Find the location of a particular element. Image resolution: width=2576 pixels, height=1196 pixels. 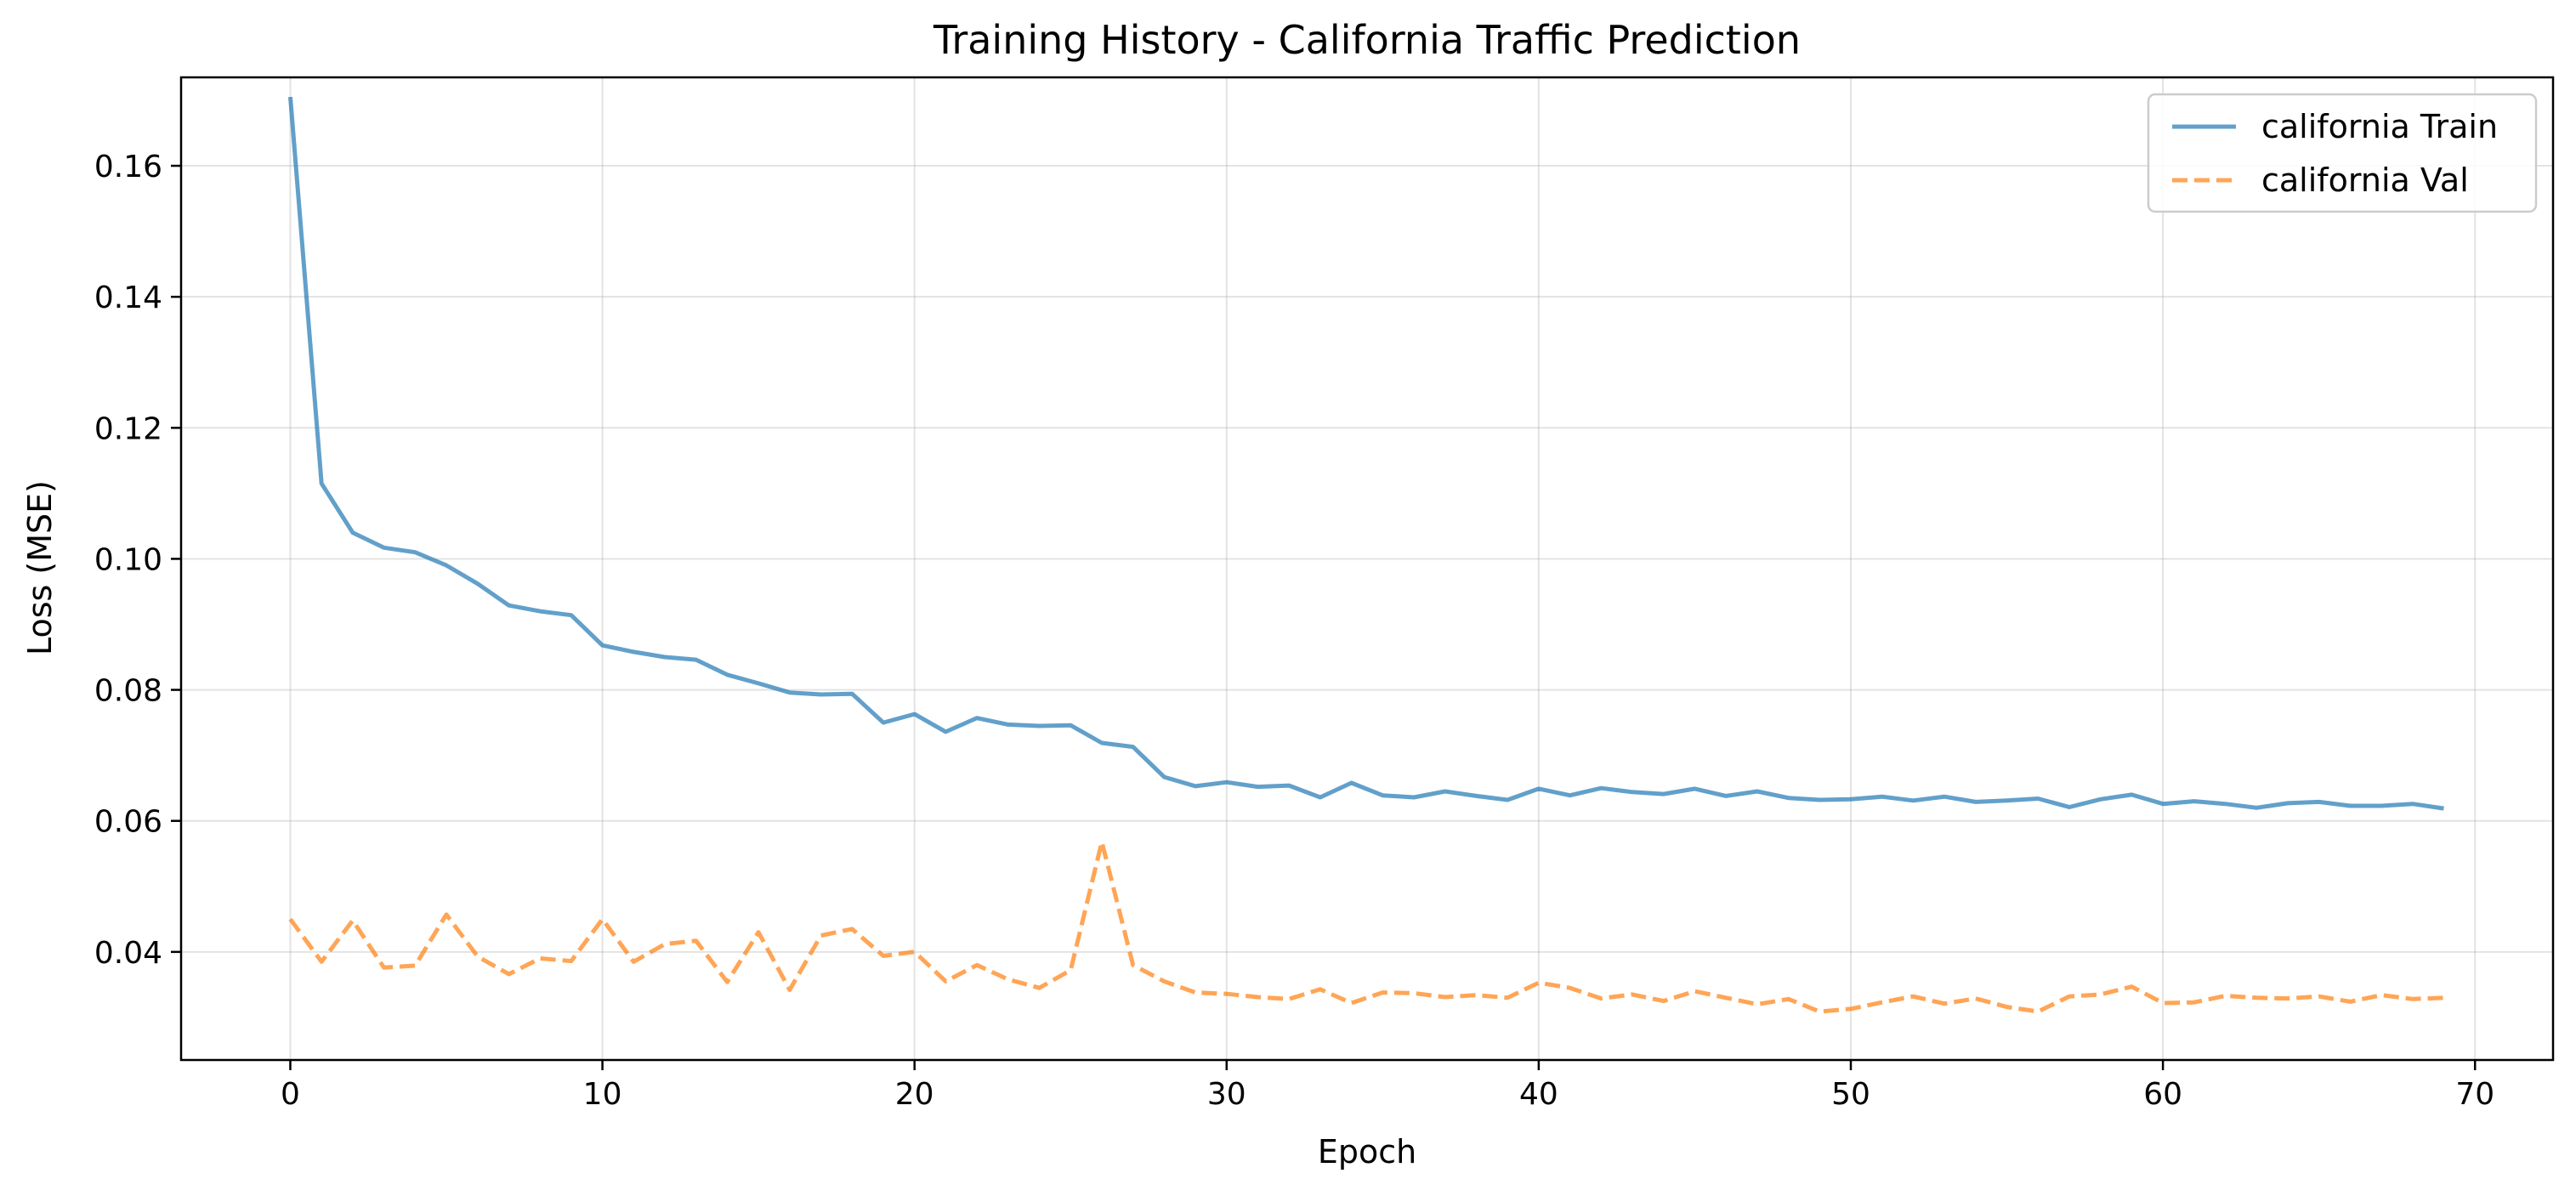

series-line-val is located at coordinates (1366, 927).